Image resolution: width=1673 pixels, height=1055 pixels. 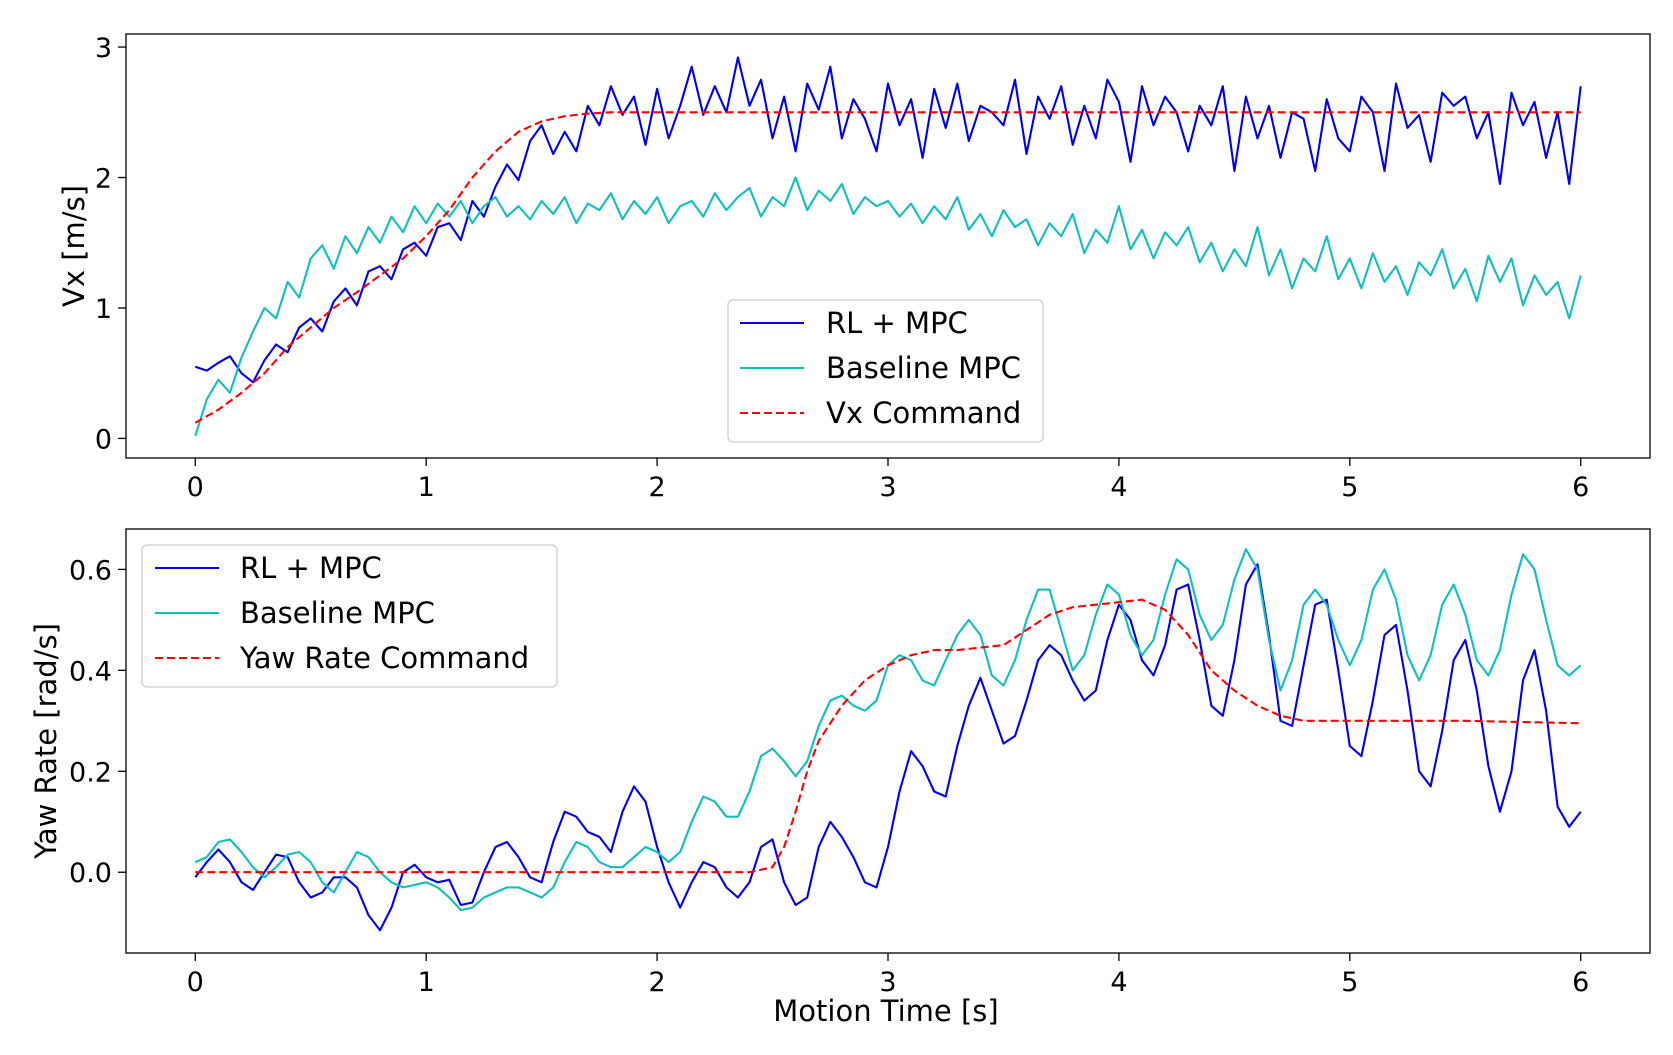 What do you see at coordinates (887, 487) in the screenshot?
I see `vx-x-tick-label: 3` at bounding box center [887, 487].